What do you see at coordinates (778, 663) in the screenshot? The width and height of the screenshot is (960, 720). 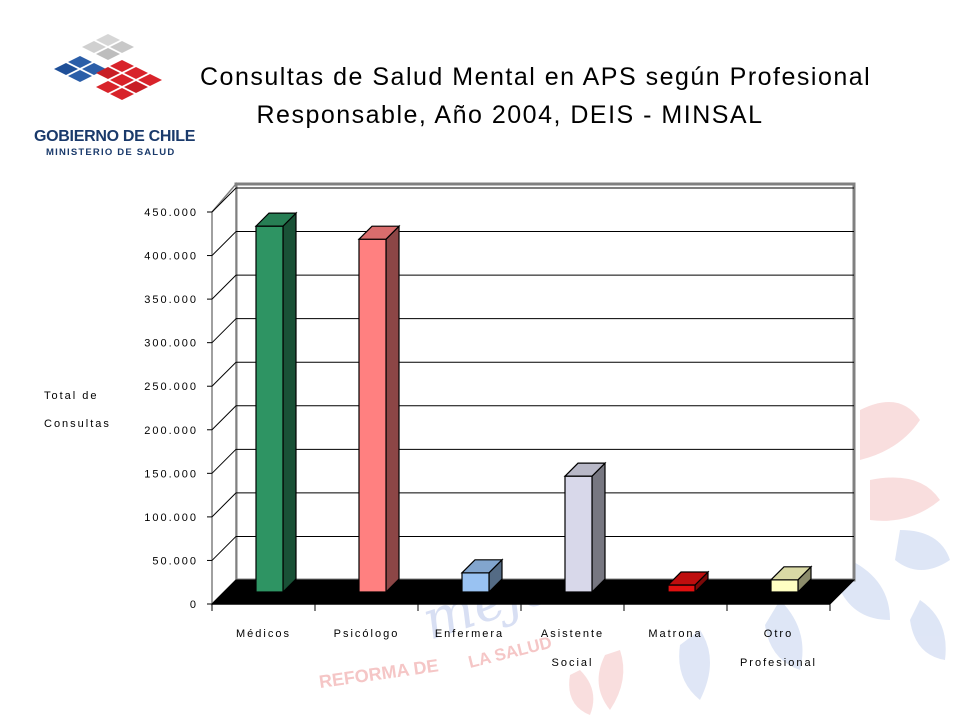 I see `x-tick-label-line2: Profesional` at bounding box center [778, 663].